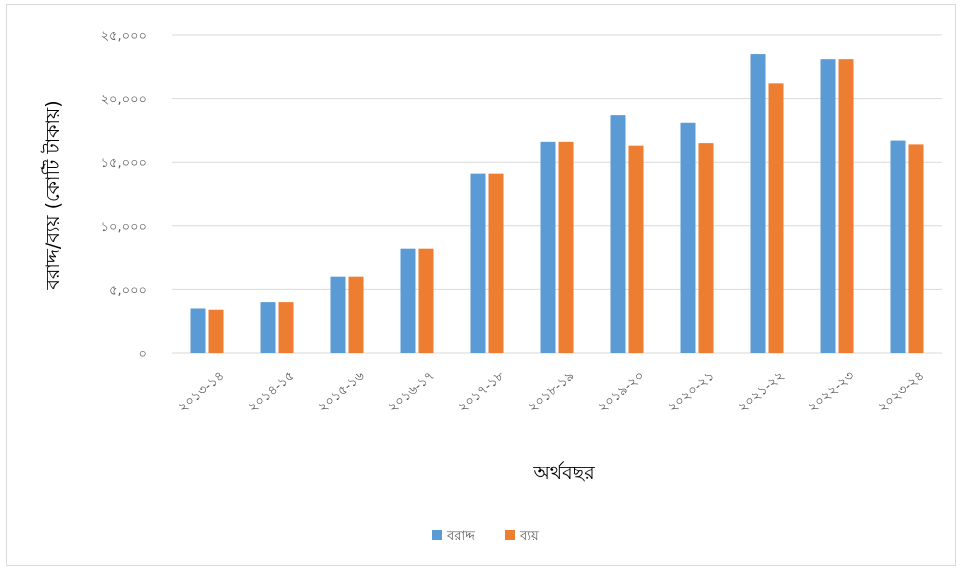 The height and width of the screenshot is (571, 962). What do you see at coordinates (485, 536) in the screenshot?
I see `legend: বরাদ্দ ব্যয়` at bounding box center [485, 536].